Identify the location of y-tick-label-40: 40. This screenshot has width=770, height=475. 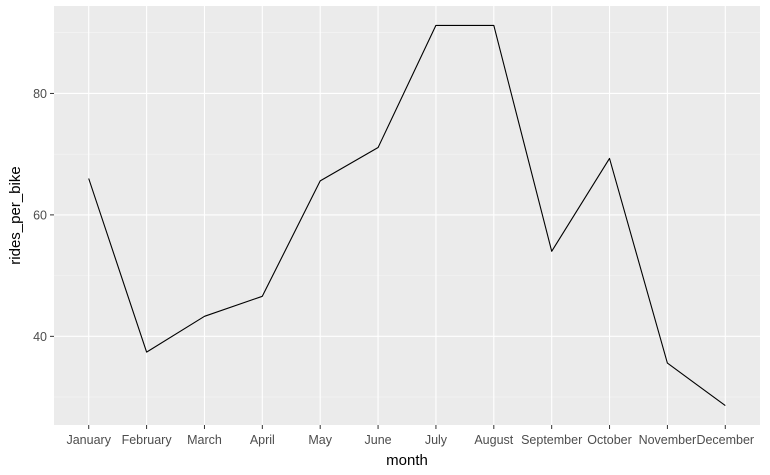
(40, 337).